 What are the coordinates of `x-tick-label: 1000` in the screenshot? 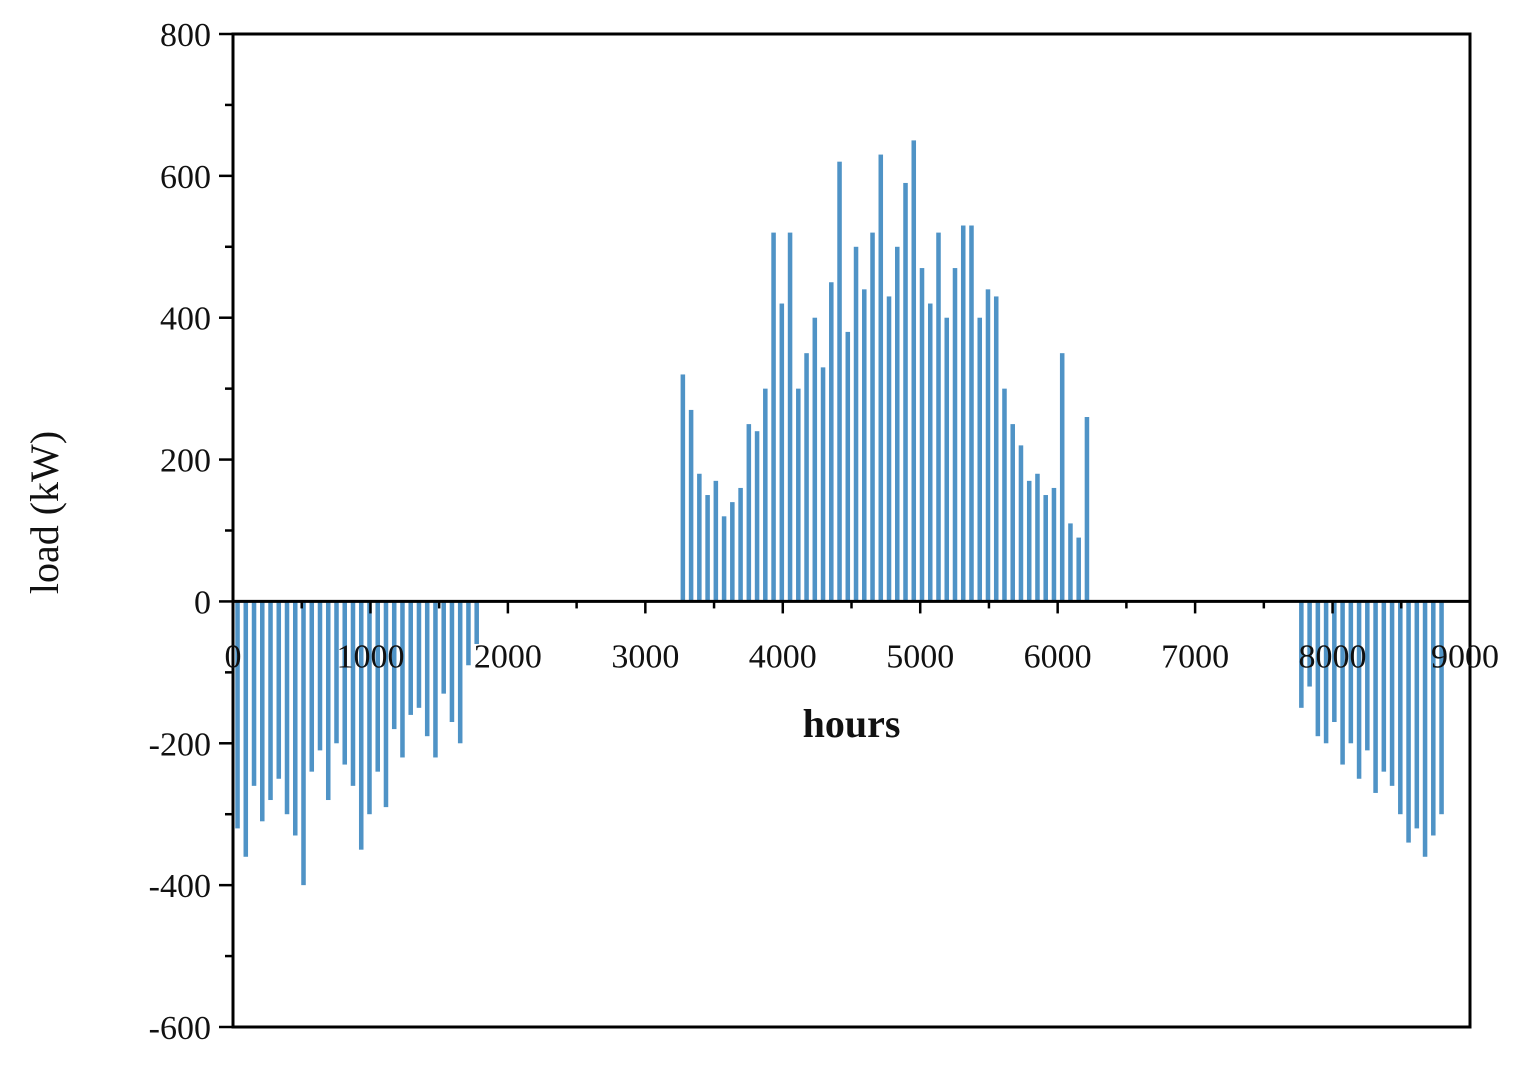 It's located at (370, 656).